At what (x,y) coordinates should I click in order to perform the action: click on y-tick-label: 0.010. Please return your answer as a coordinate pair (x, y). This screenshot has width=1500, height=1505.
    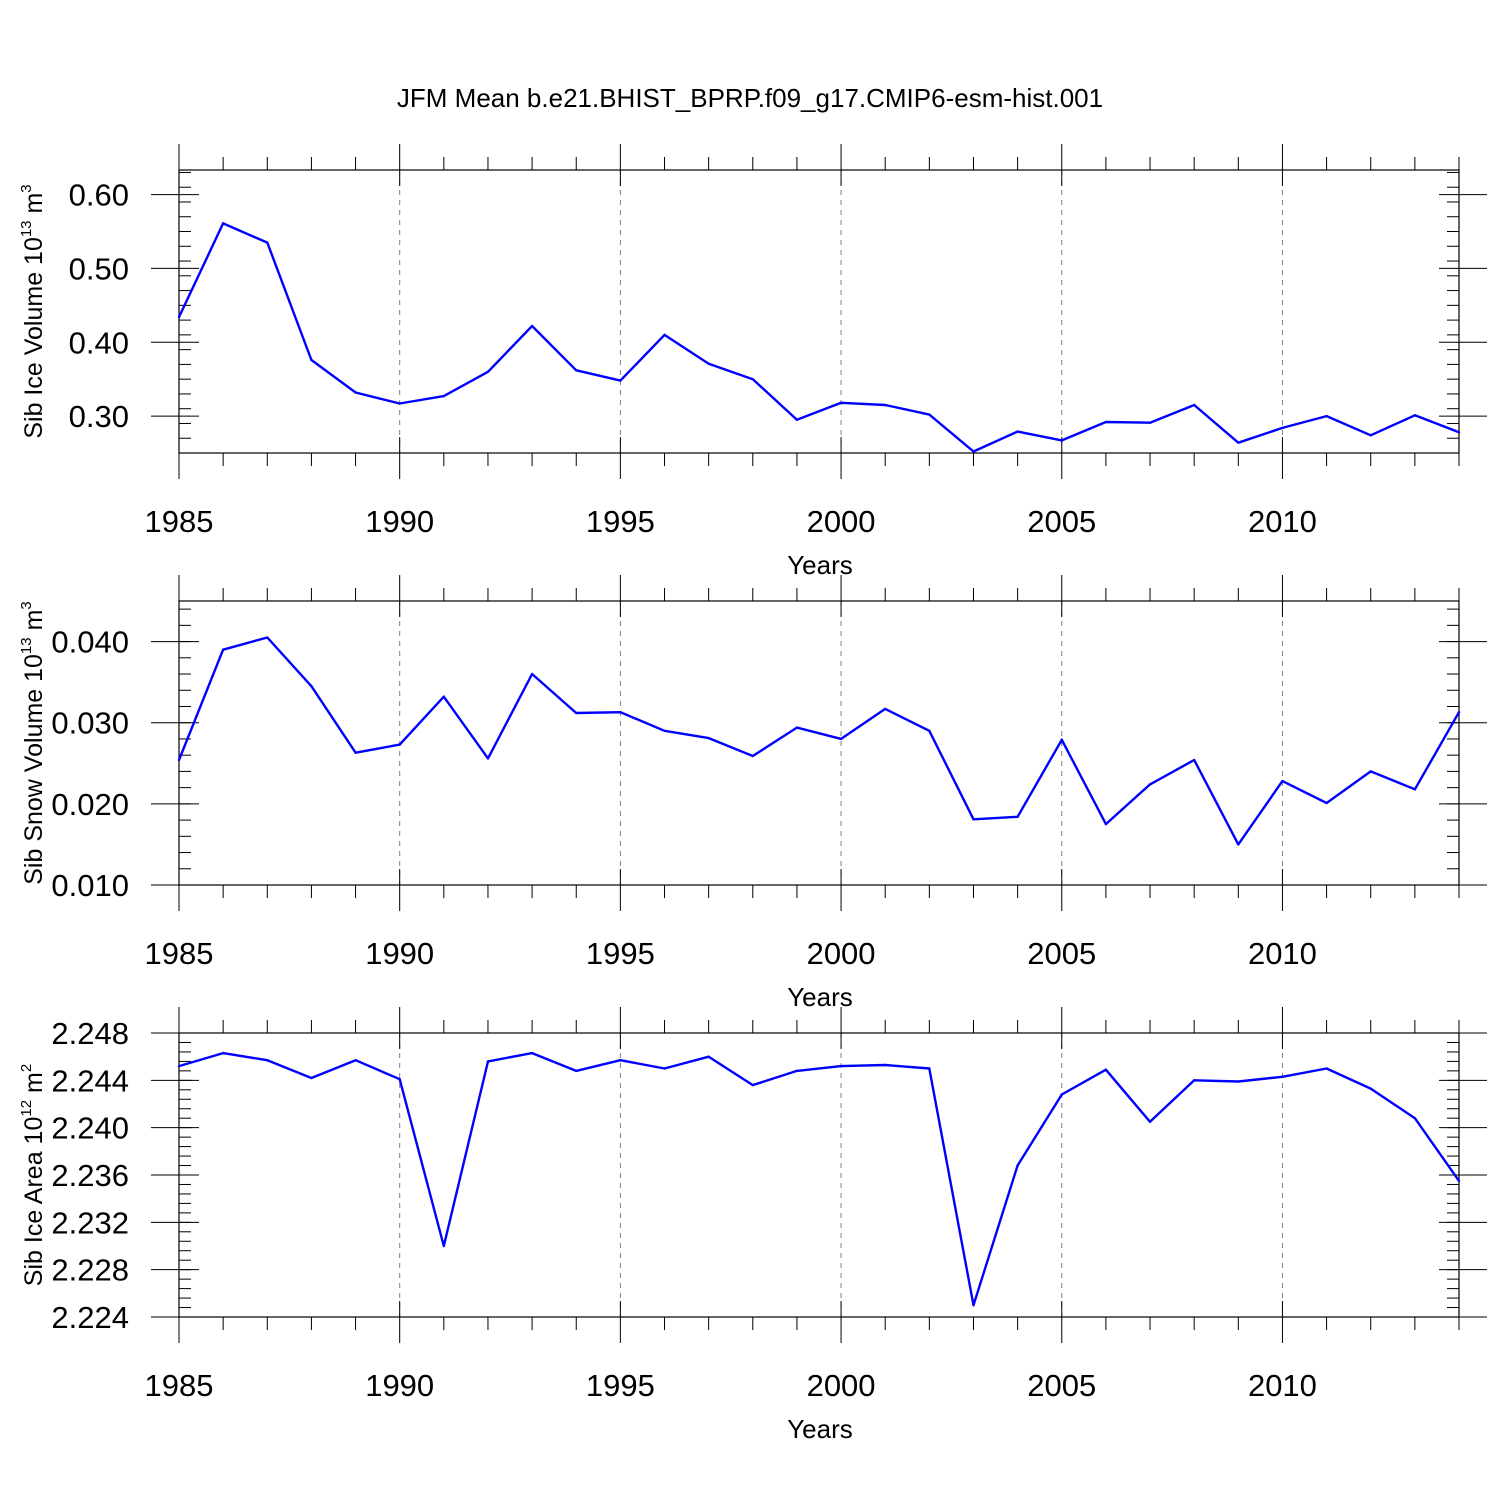
    Looking at the image, I should click on (90, 885).